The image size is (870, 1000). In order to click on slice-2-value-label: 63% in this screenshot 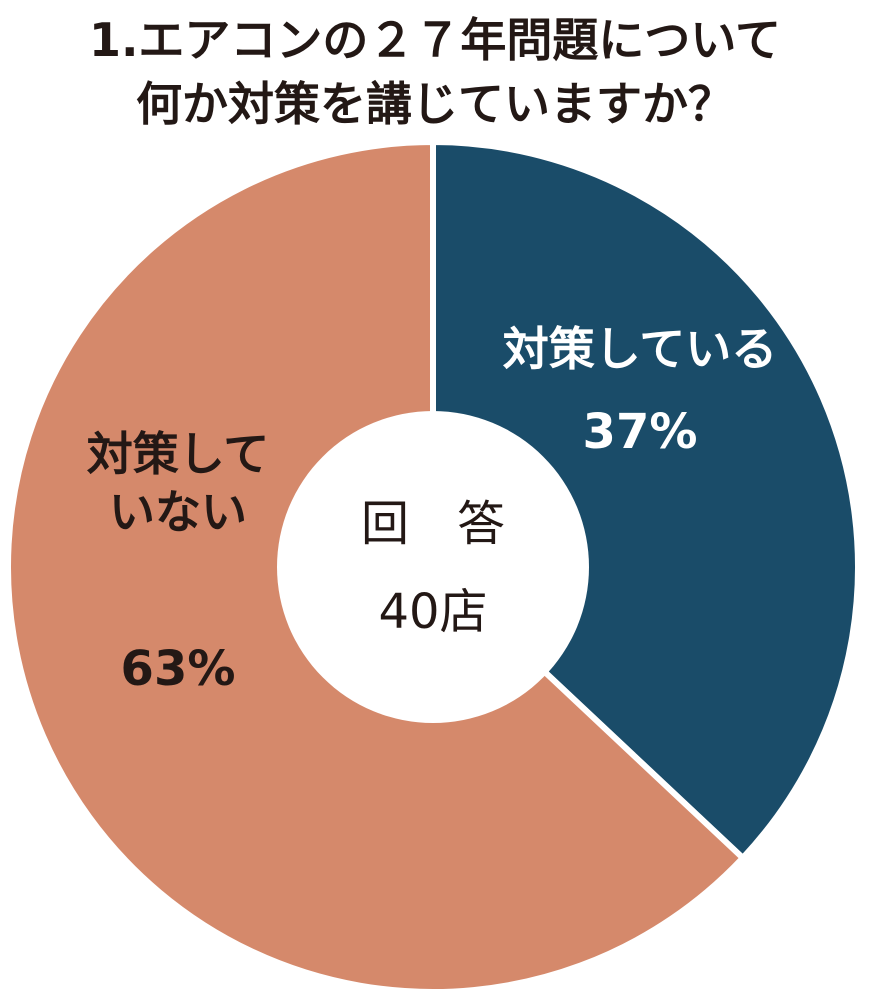, I will do `click(178, 669)`.